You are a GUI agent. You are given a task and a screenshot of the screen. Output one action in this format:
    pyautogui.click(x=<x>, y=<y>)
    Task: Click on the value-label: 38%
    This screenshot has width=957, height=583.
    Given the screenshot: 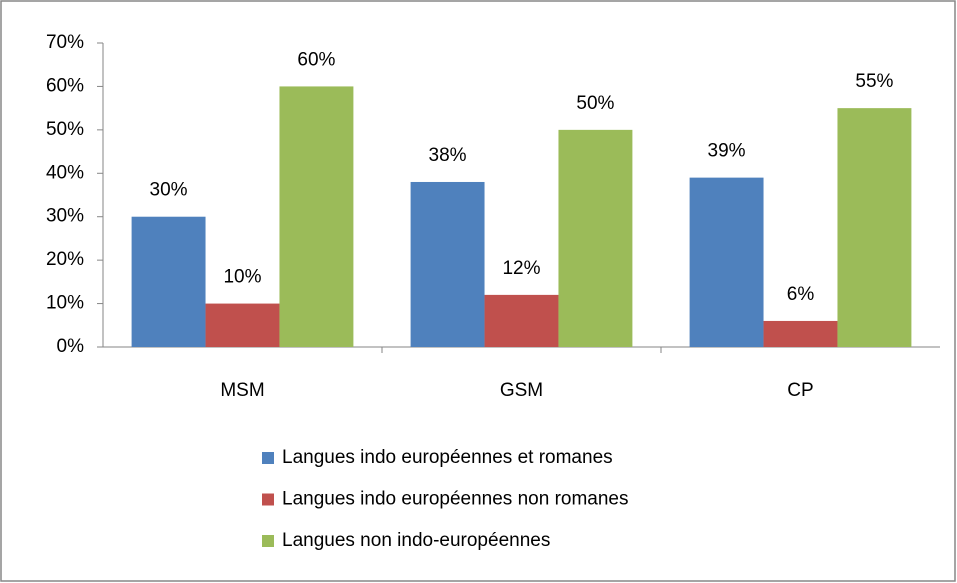 What is the action you would take?
    pyautogui.click(x=448, y=155)
    